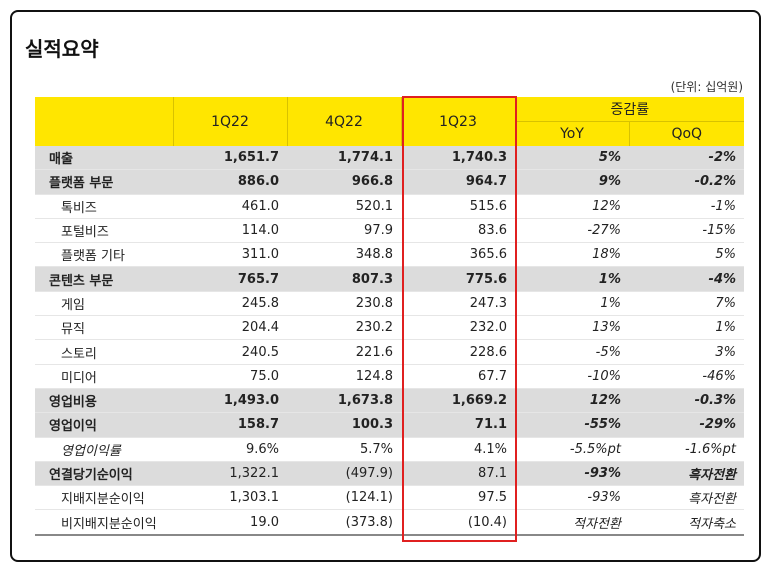 The image size is (773, 574). What do you see at coordinates (344, 121) in the screenshot?
I see `header-4q22: 4Q22` at bounding box center [344, 121].